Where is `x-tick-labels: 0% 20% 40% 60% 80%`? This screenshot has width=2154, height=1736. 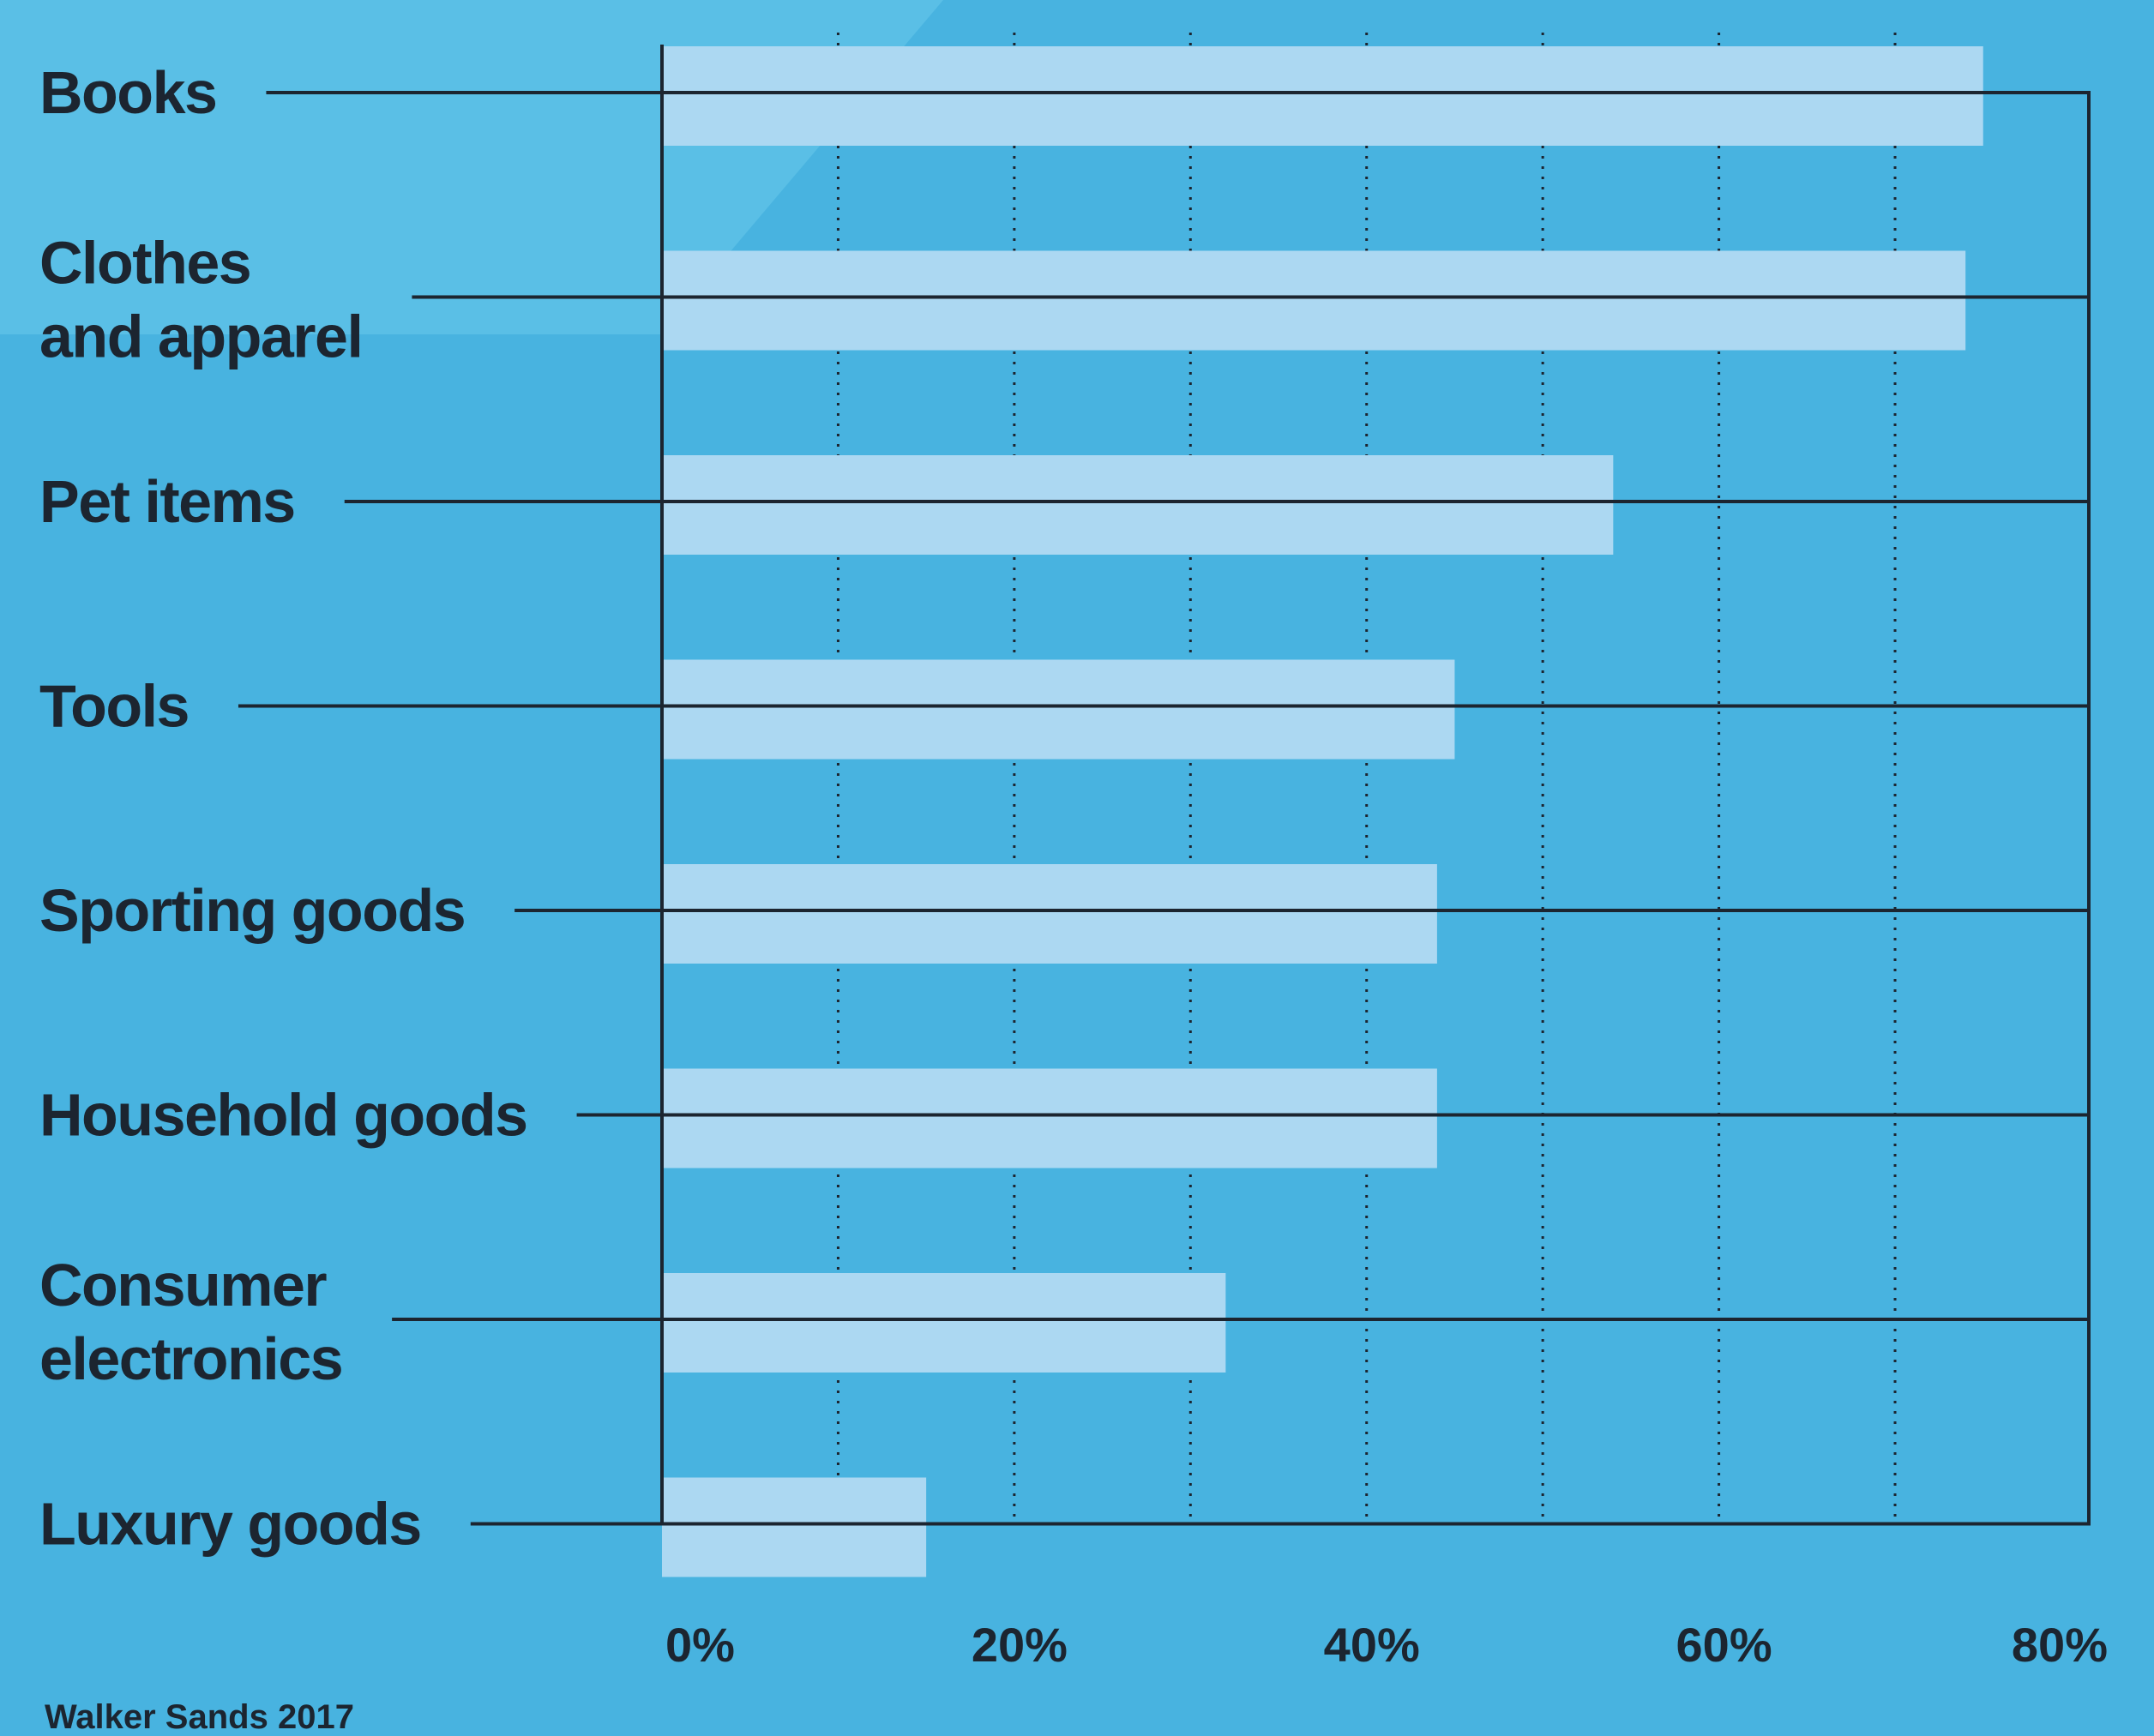
x-tick-labels: 0% 20% 40% 60% 80% is located at coordinates (1386, 1645).